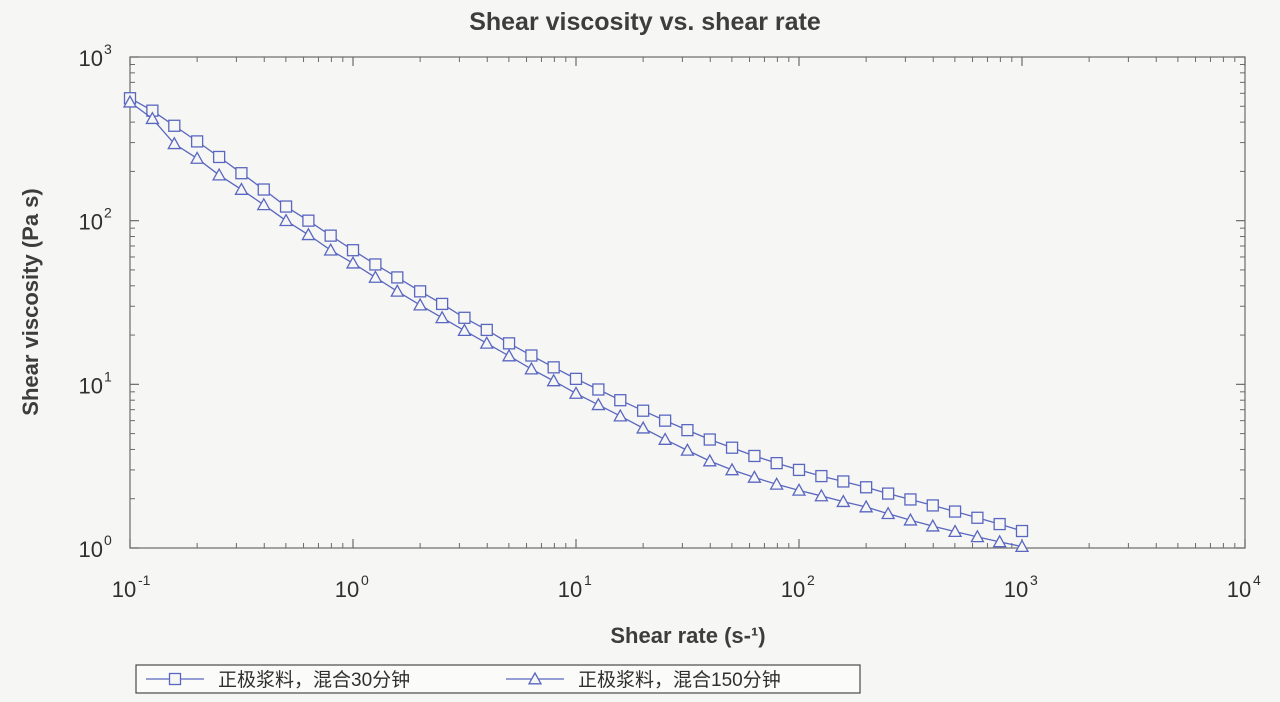 This screenshot has width=1280, height=702. What do you see at coordinates (108, 540) in the screenshot?
I see `y-tick-exponent: 0` at bounding box center [108, 540].